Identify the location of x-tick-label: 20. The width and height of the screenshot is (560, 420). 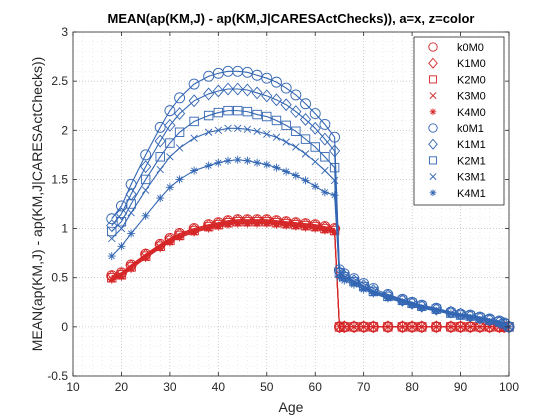
(122, 387).